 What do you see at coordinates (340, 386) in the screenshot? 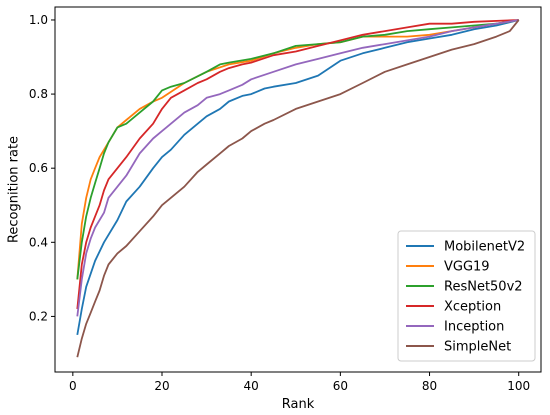
I see `x-tick-label: 60` at bounding box center [340, 386].